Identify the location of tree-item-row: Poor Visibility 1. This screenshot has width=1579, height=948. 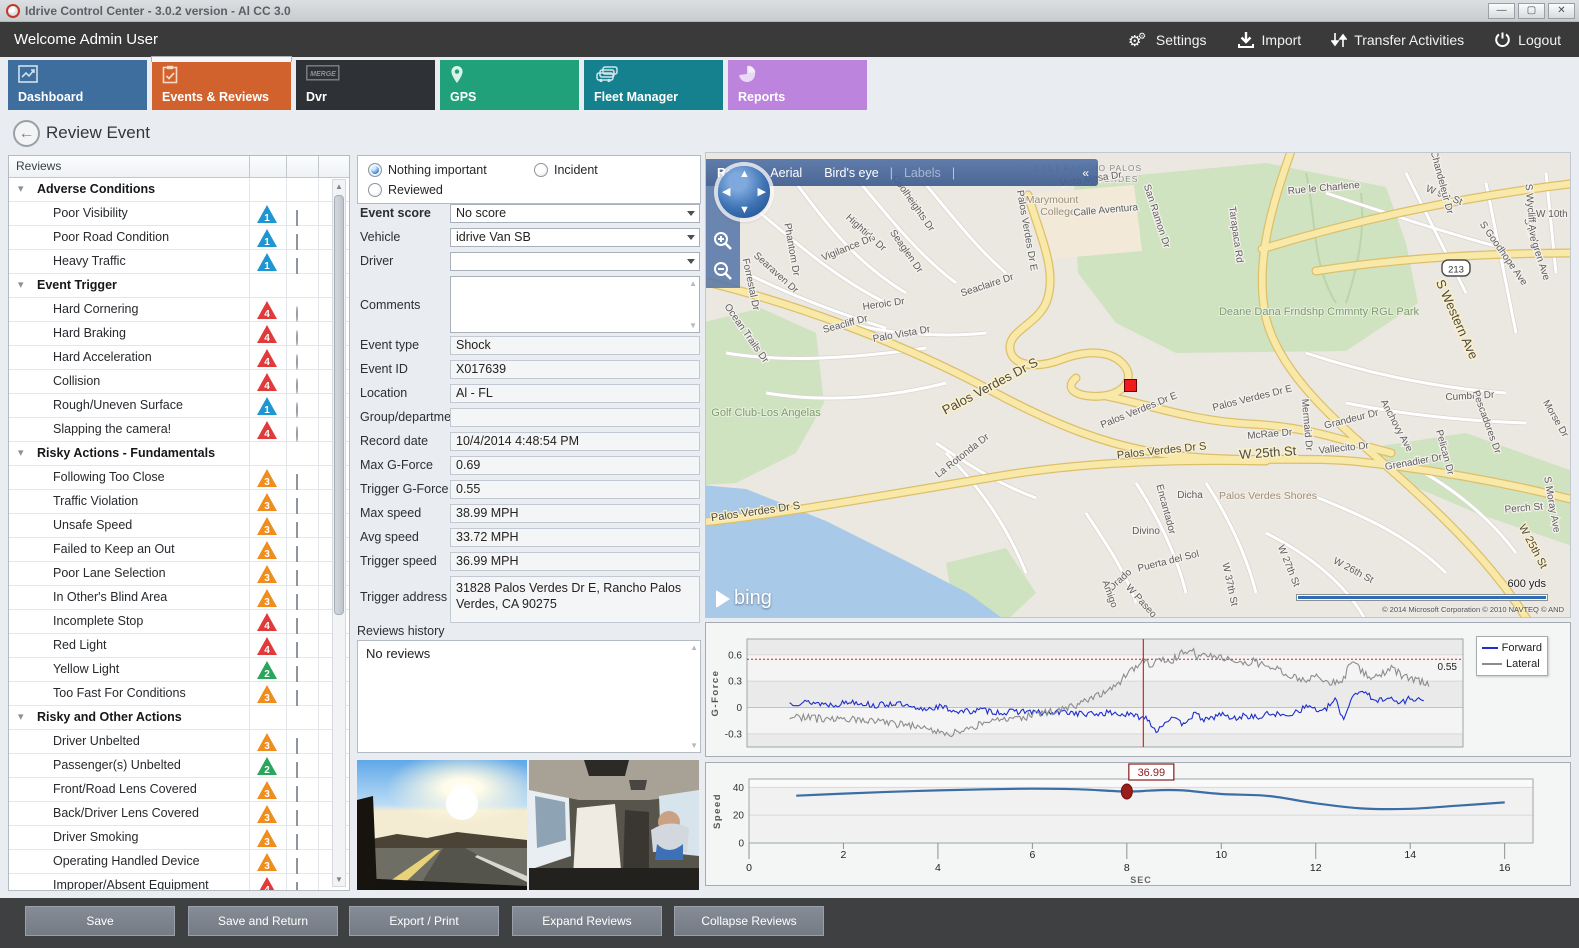
(179, 214).